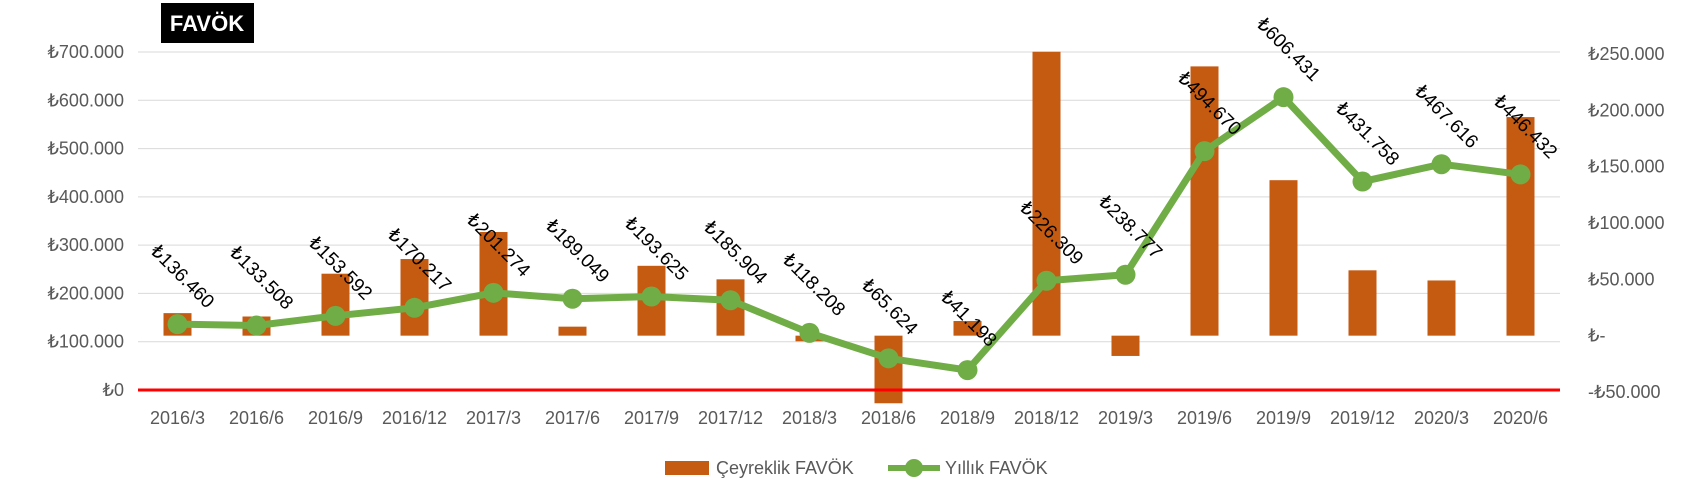  What do you see at coordinates (85, 197) in the screenshot?
I see `left-axis-tick-label: ₺400.000` at bounding box center [85, 197].